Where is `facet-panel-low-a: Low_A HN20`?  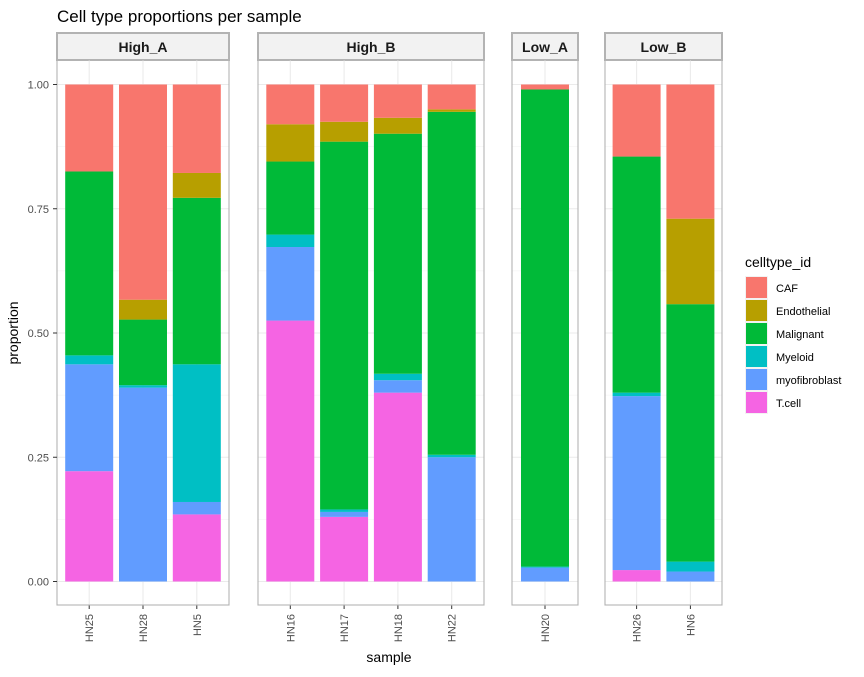
facet-panel-low-a: Low_A HN20 is located at coordinates (545, 337).